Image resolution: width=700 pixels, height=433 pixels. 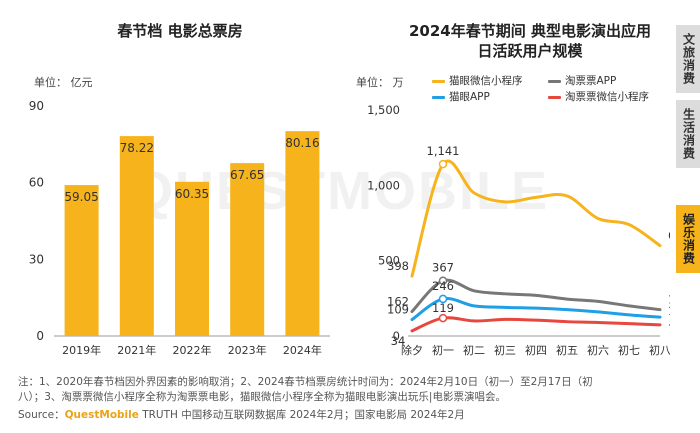 What do you see at coordinates (659, 350) in the screenshot?
I see `x-tick-label: 初八` at bounding box center [659, 350].